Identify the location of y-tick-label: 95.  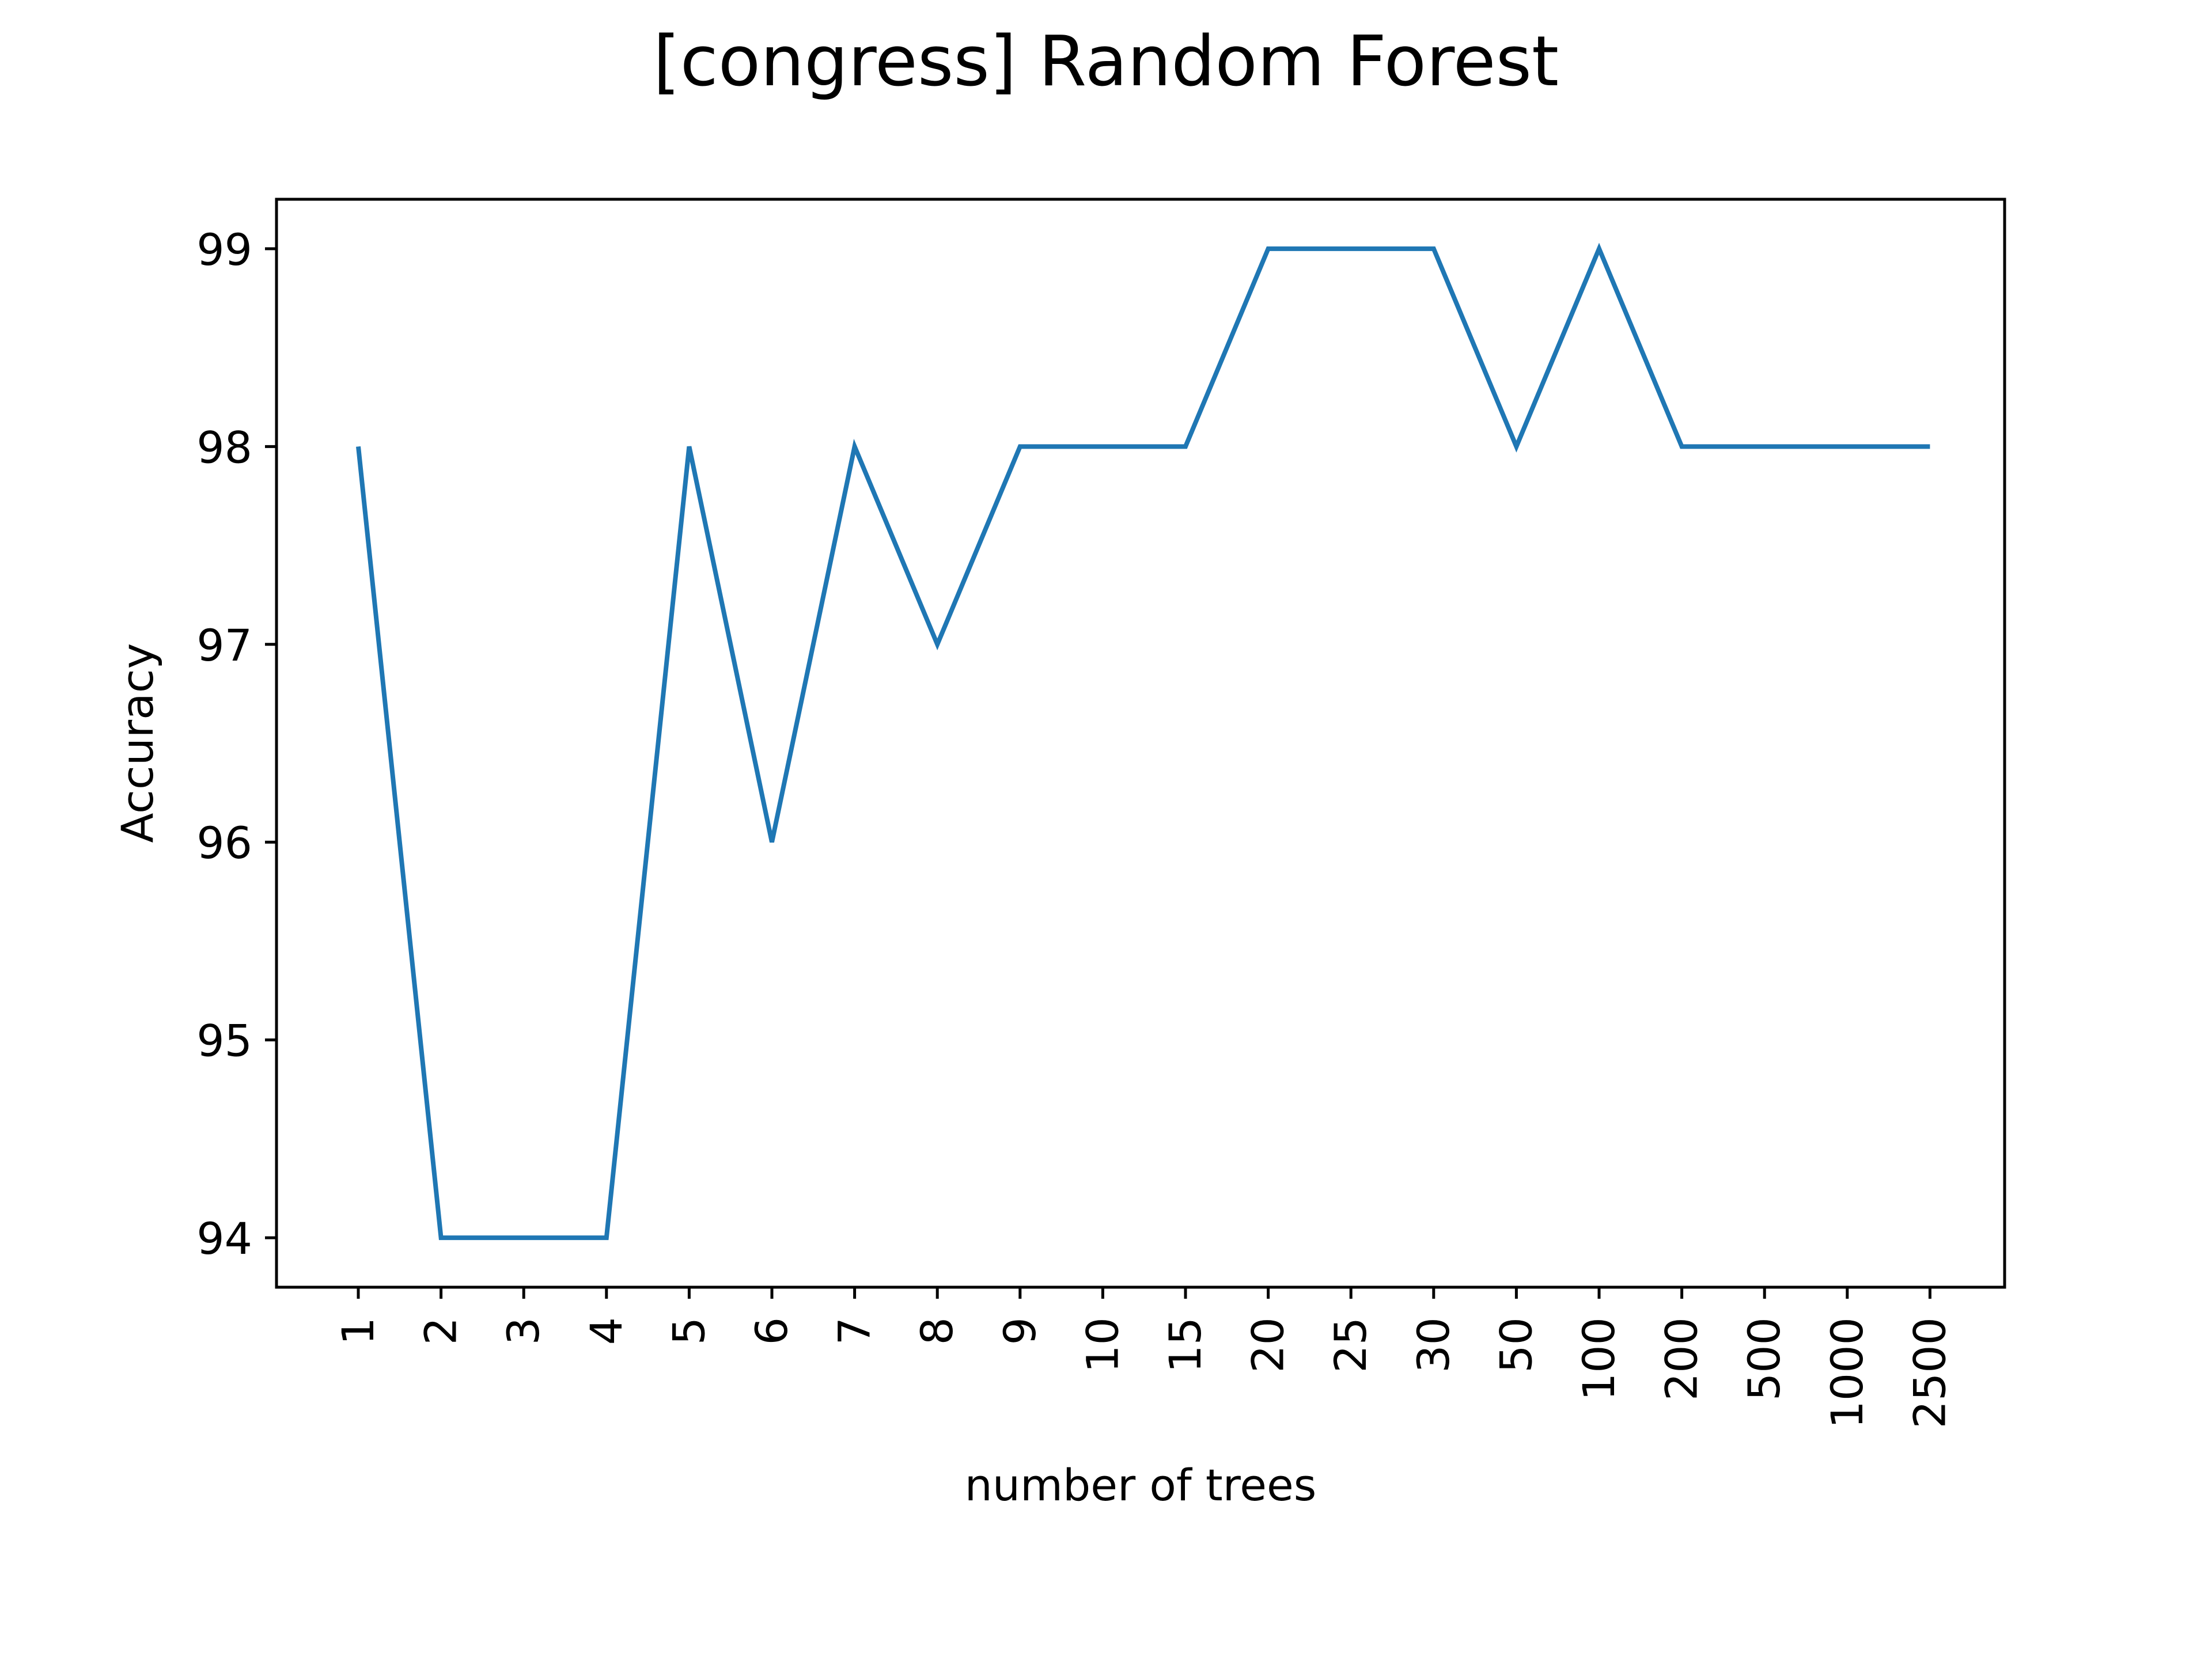
(224, 1041).